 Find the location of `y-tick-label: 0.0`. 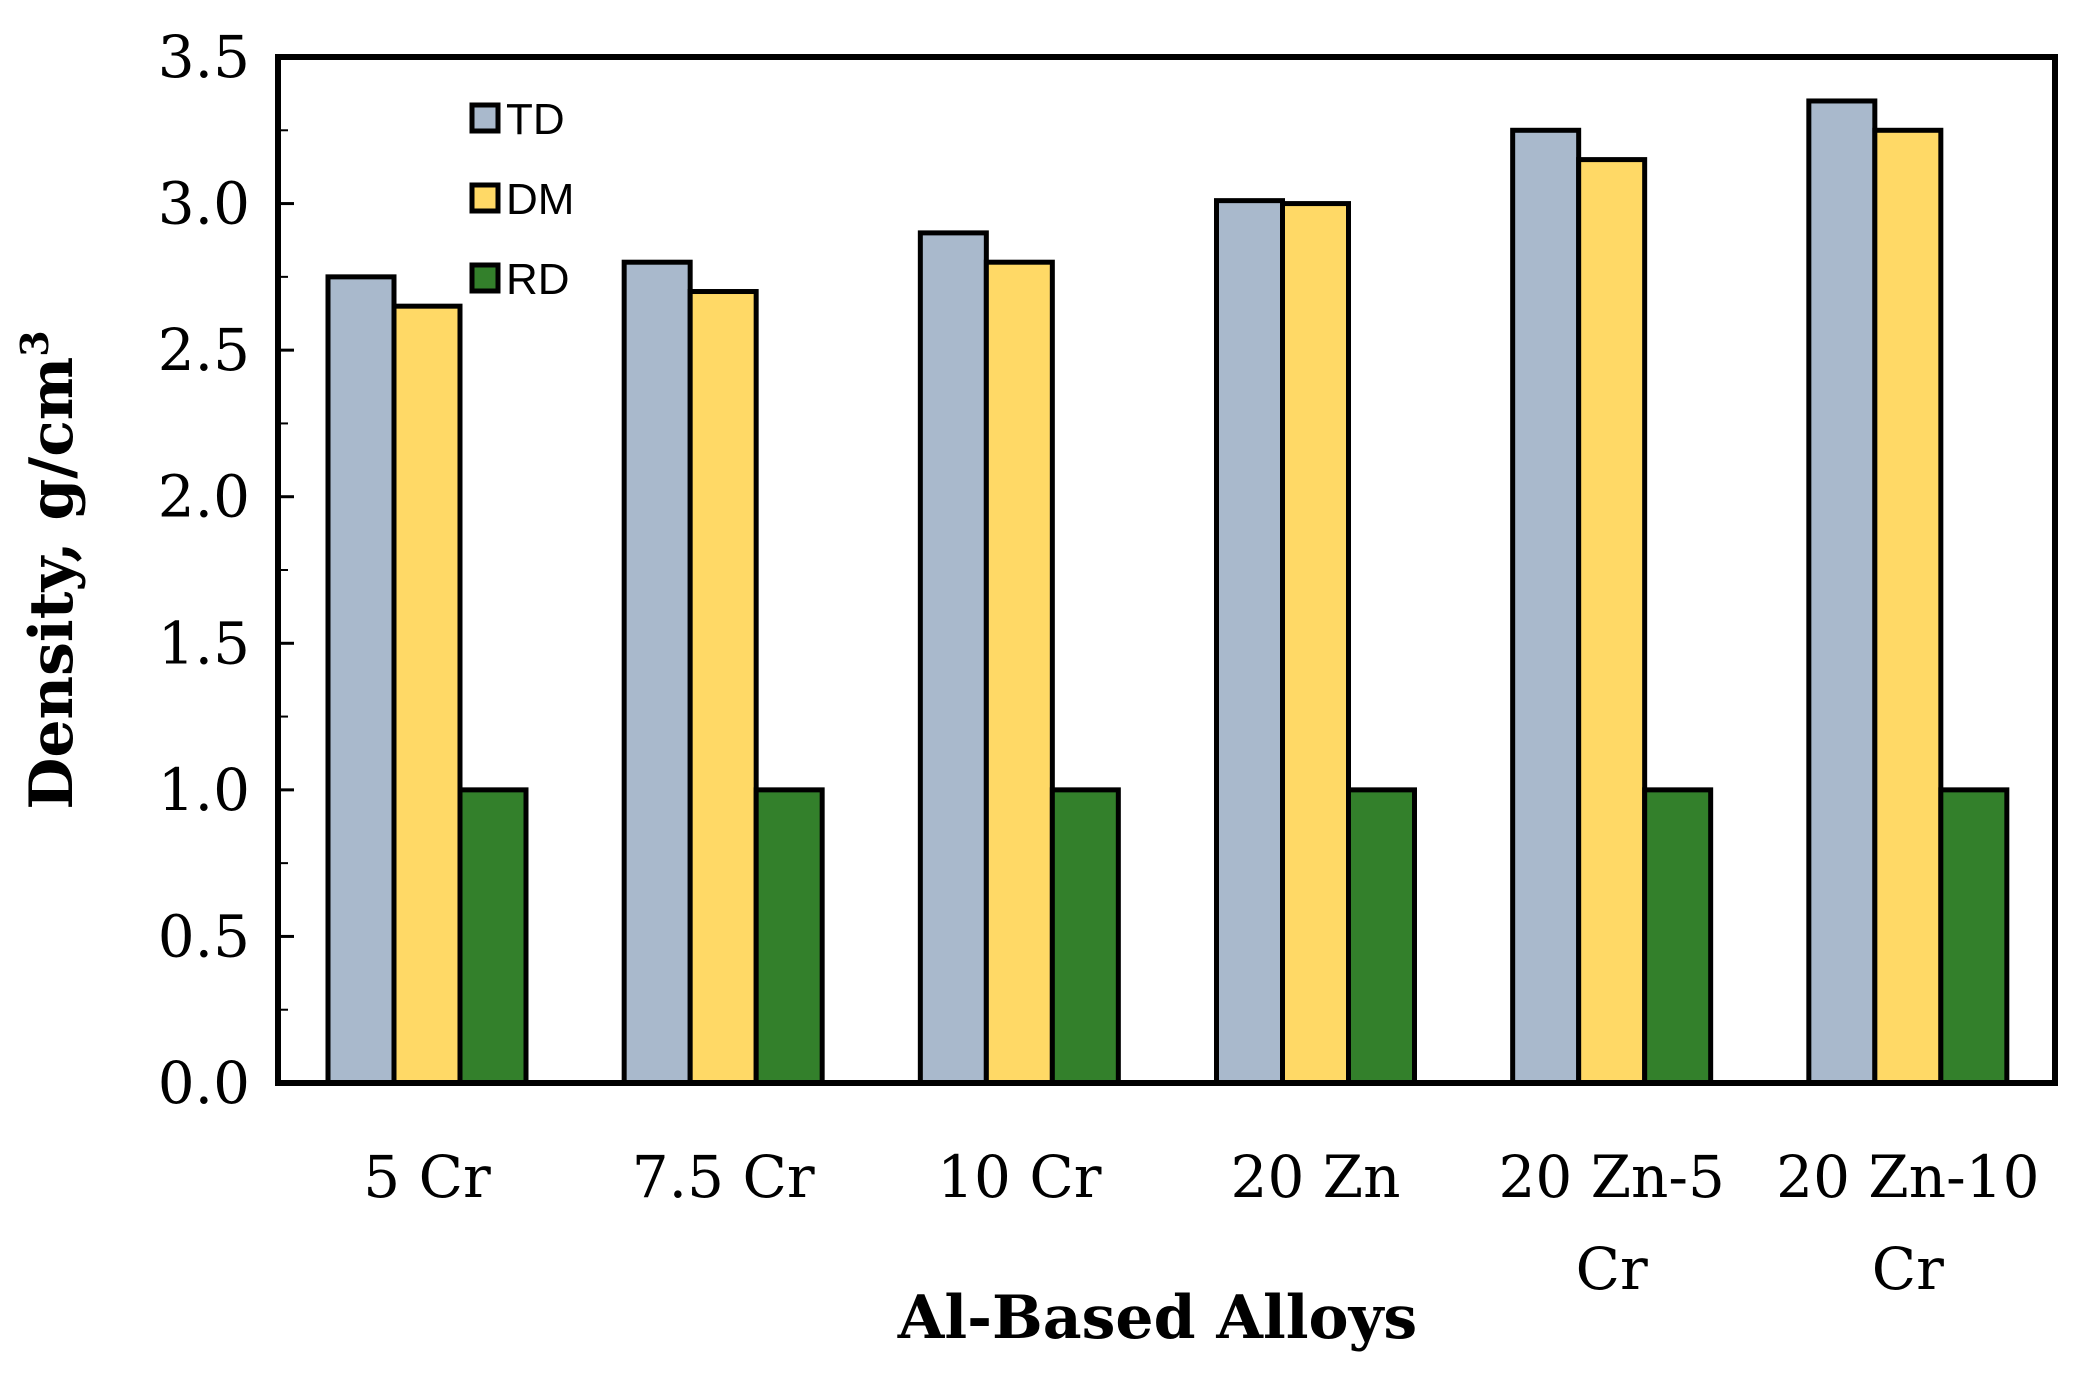

y-tick-label: 0.0 is located at coordinates (204, 1083).